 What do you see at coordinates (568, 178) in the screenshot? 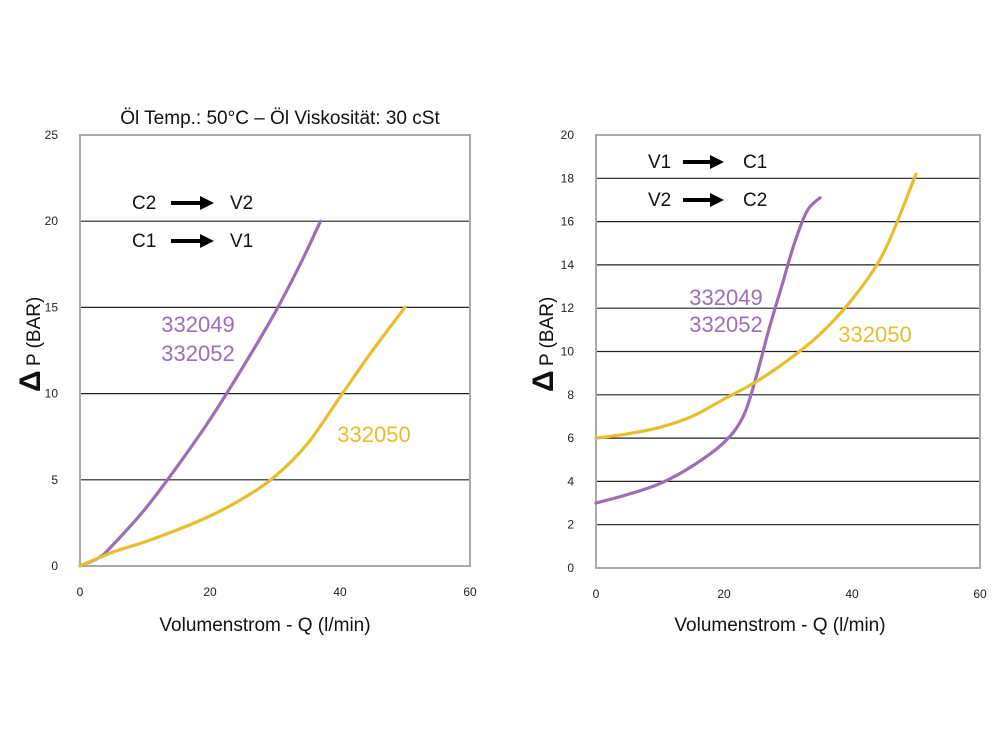
I see `y-tick-label: 18` at bounding box center [568, 178].